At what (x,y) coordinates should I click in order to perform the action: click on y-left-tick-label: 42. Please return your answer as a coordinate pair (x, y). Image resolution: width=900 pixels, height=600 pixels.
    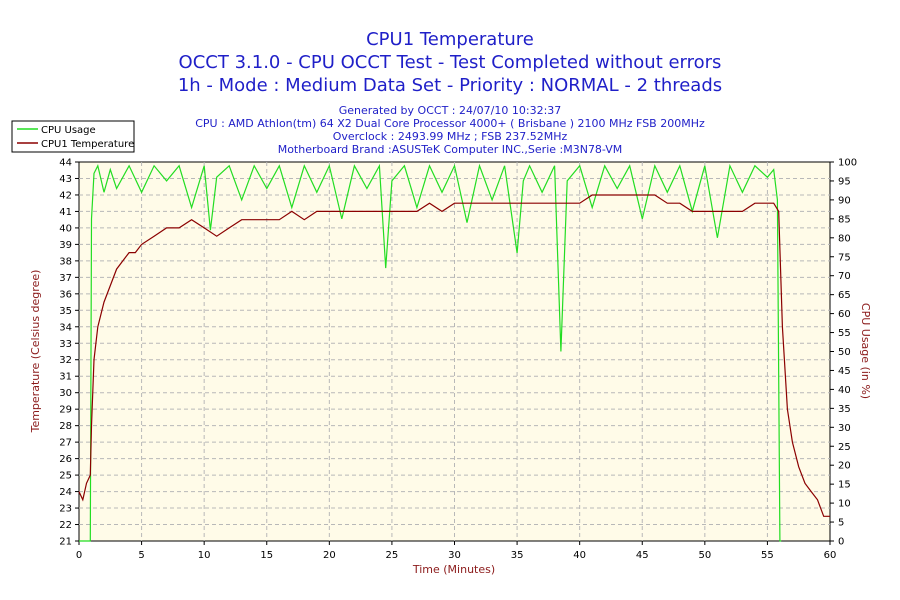
    Looking at the image, I should click on (65, 195).